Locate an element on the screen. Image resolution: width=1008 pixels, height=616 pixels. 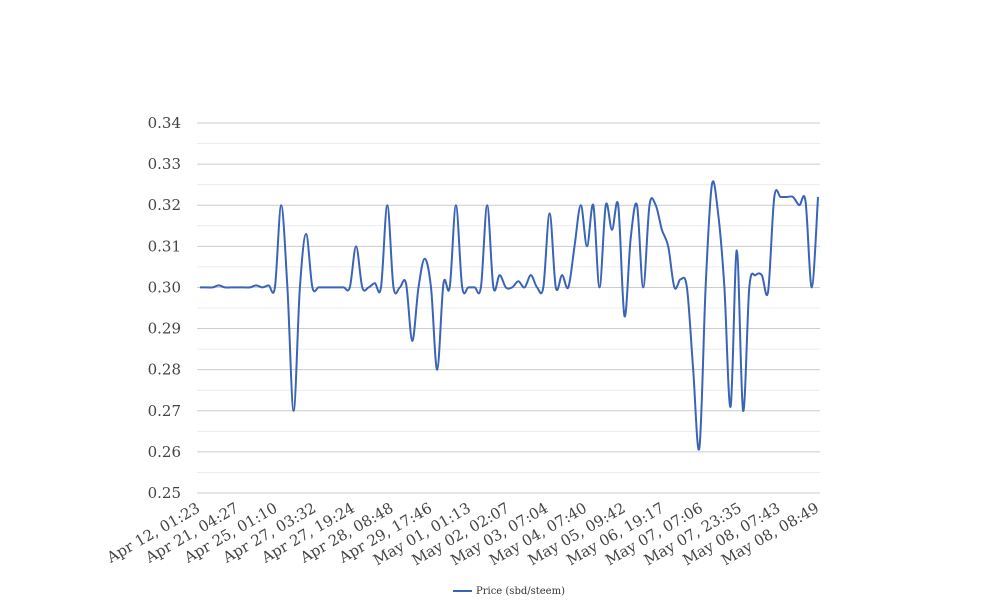
y-tick-label: 0.29 is located at coordinates (164, 329).